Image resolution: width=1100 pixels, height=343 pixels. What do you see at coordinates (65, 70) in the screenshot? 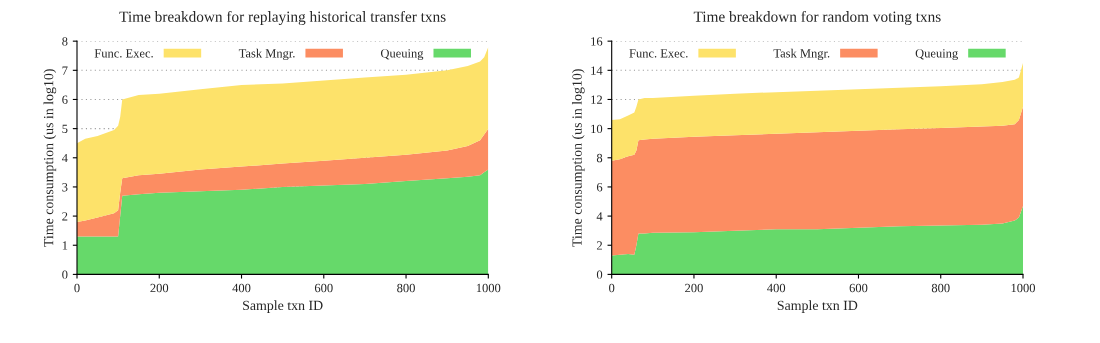
I see `y-tick-label: 7` at bounding box center [65, 70].